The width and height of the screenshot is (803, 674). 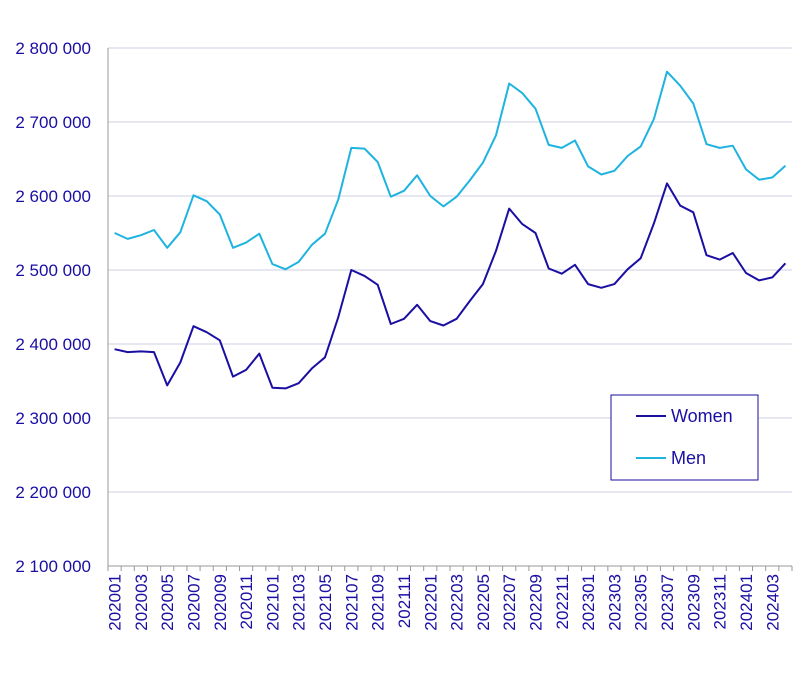 What do you see at coordinates (53, 48) in the screenshot?
I see `y-tick-label: 2 800 000` at bounding box center [53, 48].